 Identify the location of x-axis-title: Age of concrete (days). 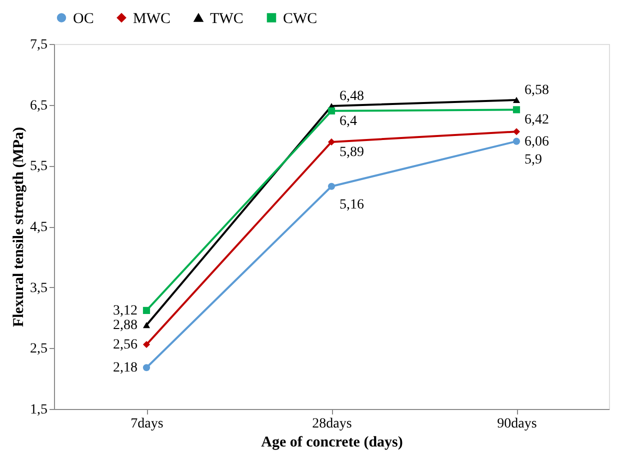
(332, 442).